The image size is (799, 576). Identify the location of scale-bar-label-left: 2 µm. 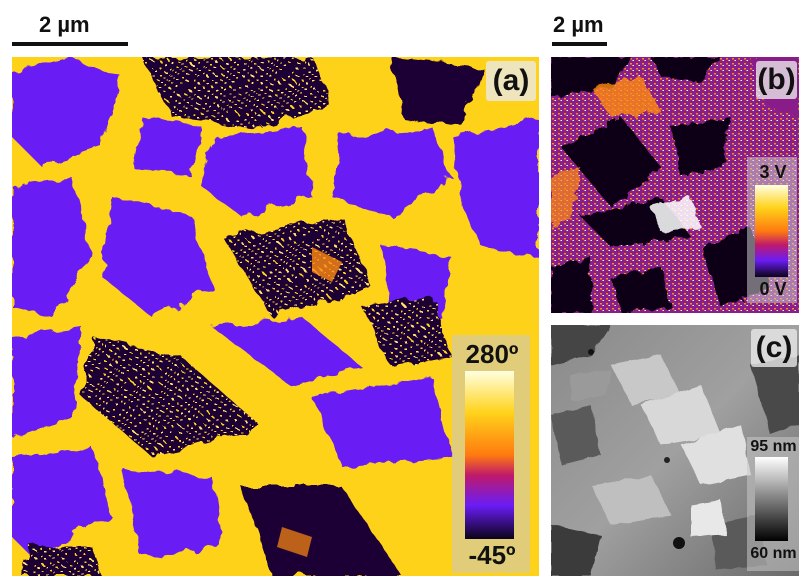
(64, 24).